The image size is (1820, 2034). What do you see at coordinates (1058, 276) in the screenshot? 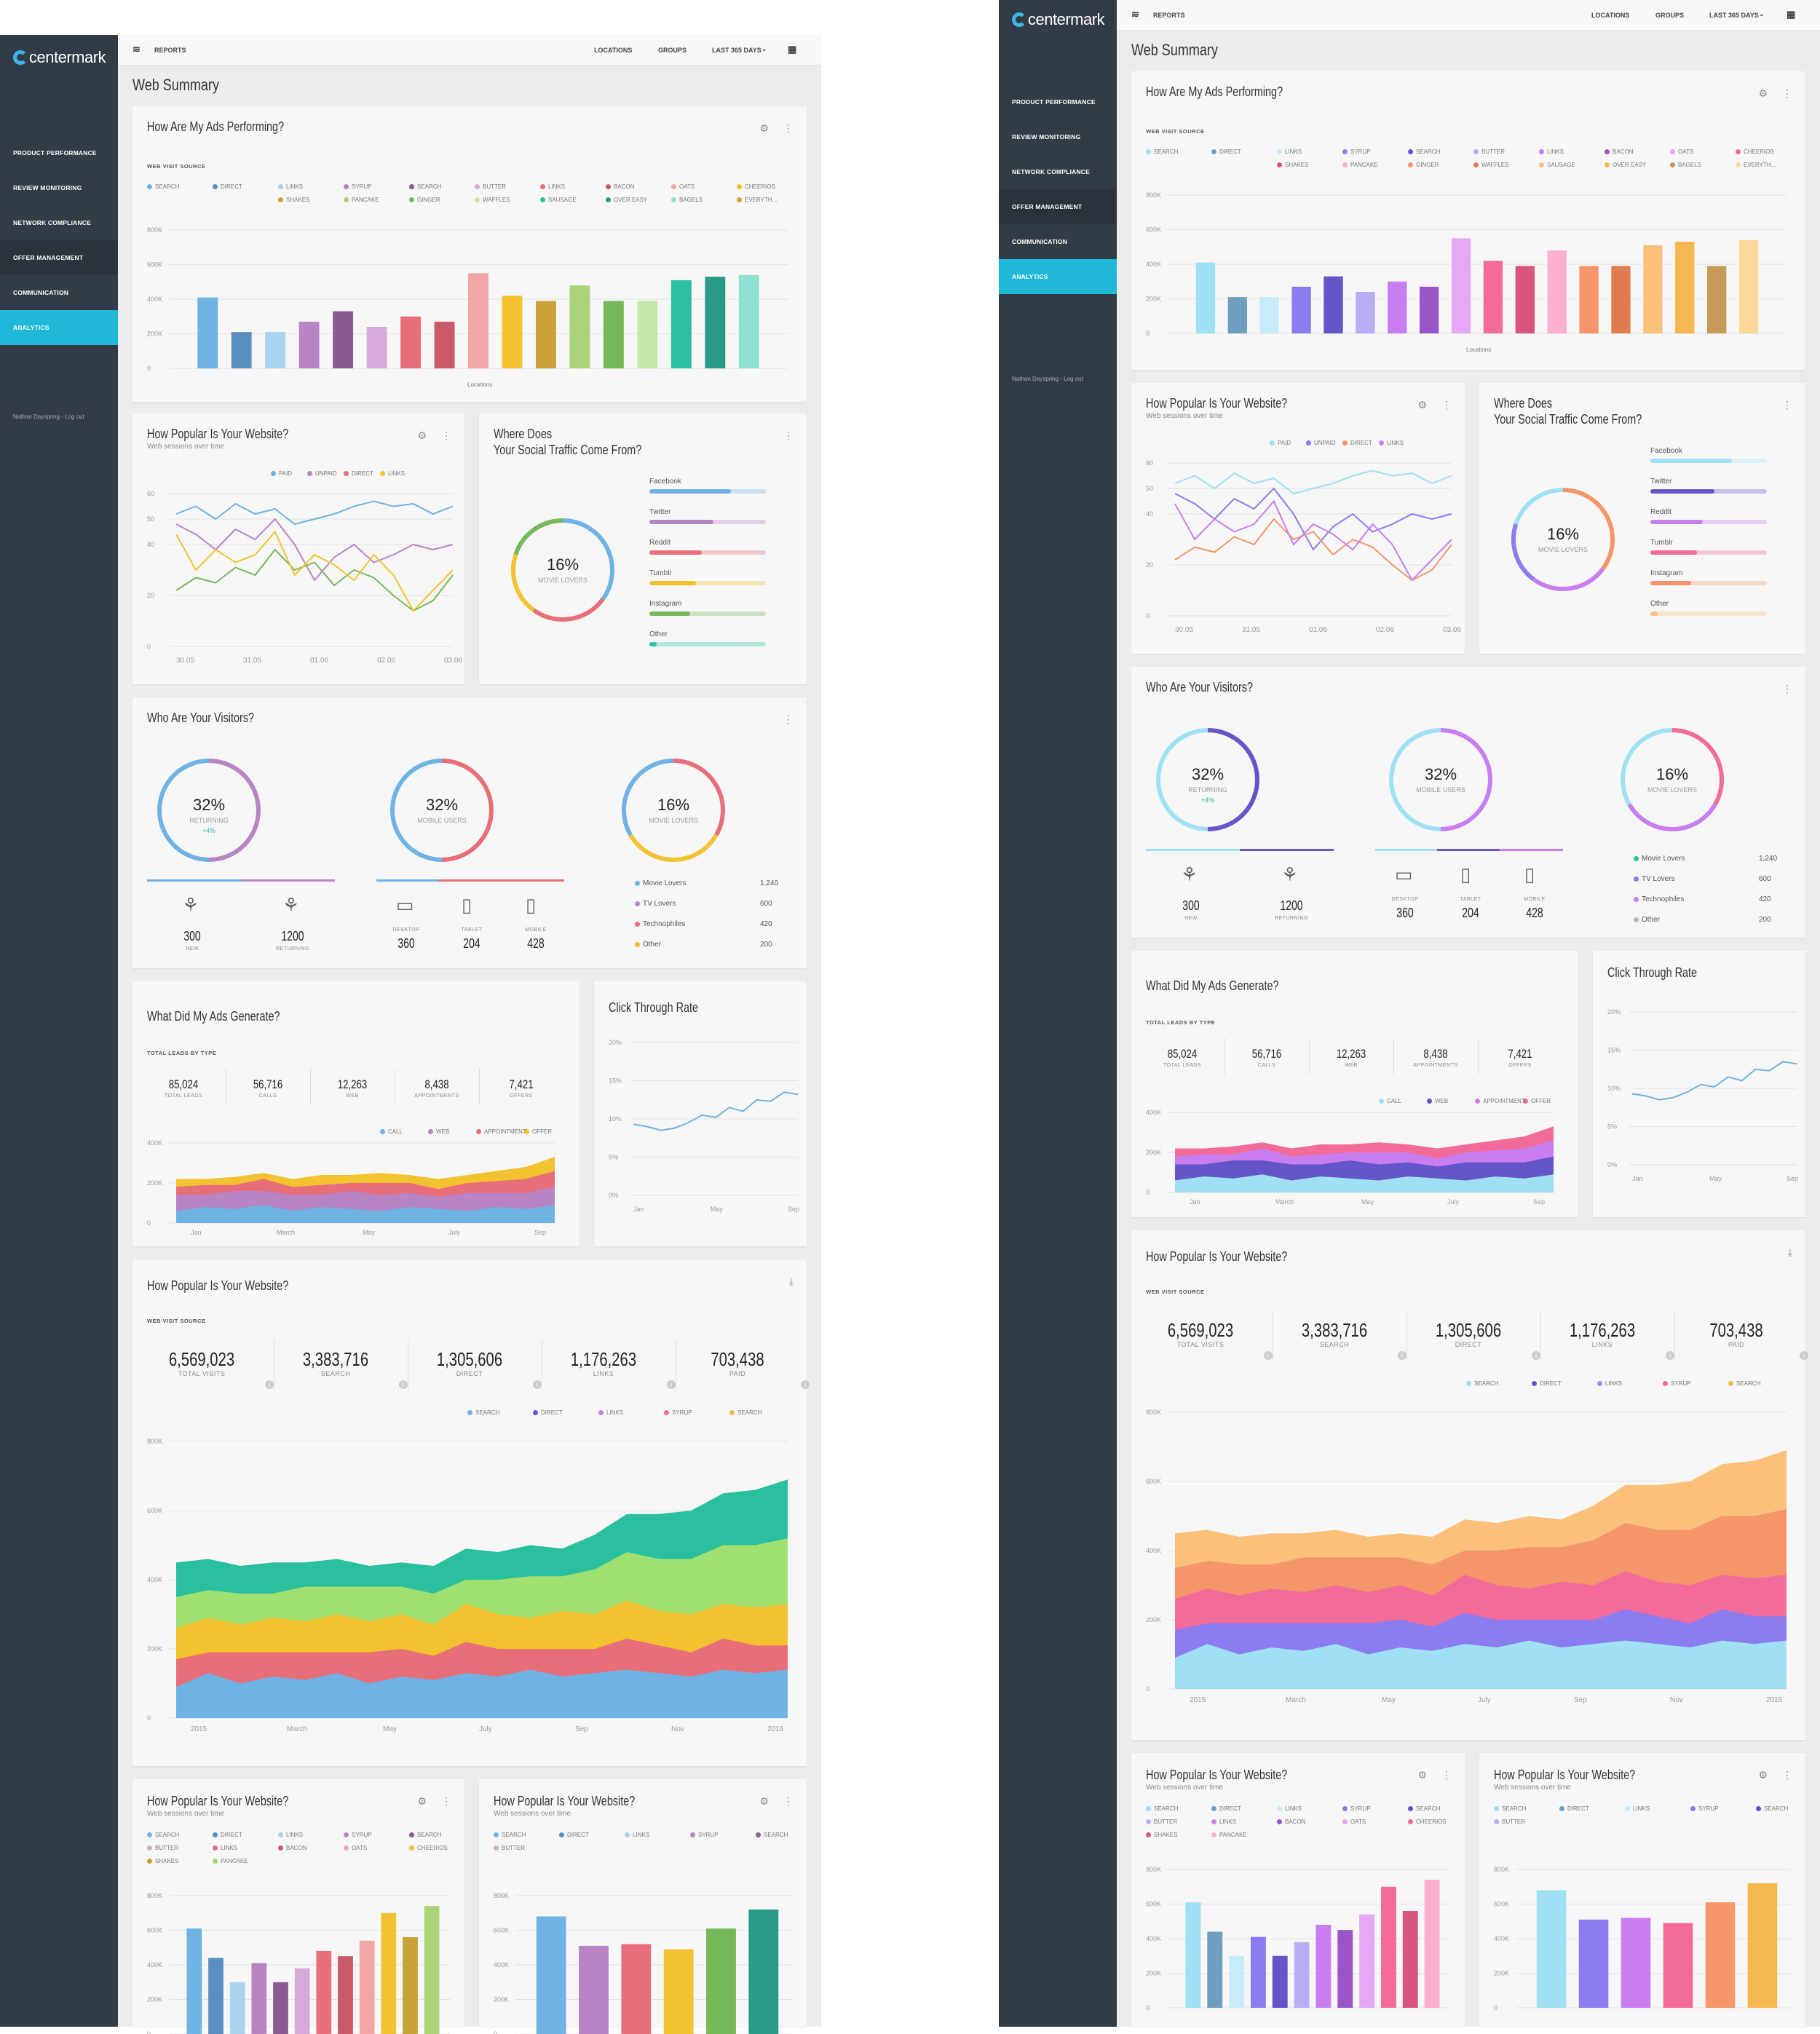
I see `nav-analytics: ANALYTICS` at bounding box center [1058, 276].